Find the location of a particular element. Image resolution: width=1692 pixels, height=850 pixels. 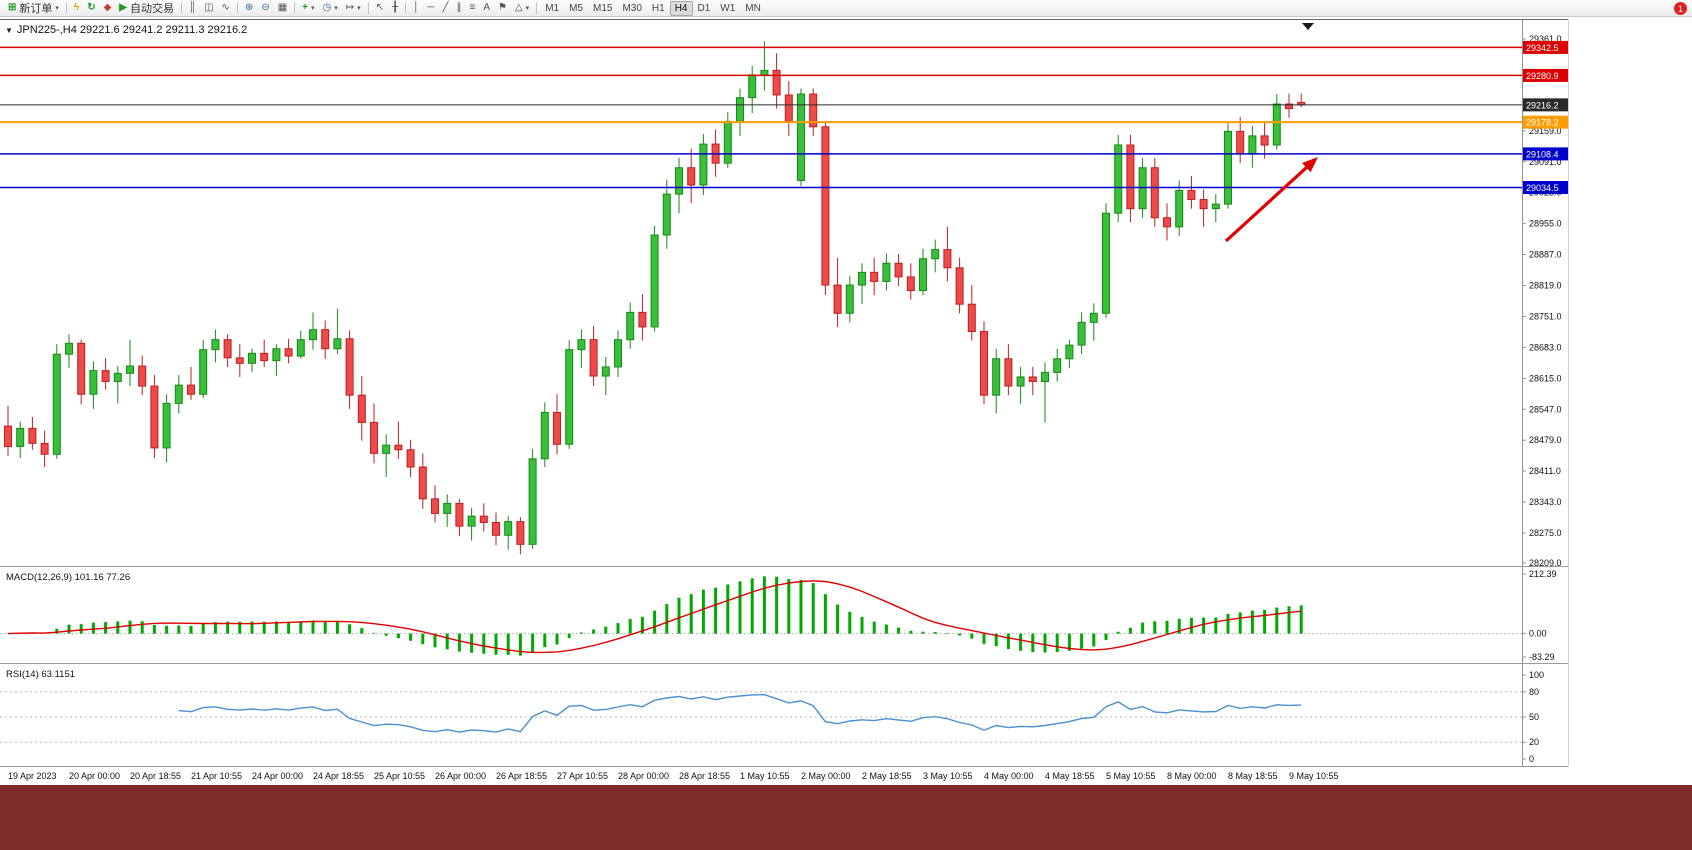

time-label: 2 May 00:00 is located at coordinates (826, 776).